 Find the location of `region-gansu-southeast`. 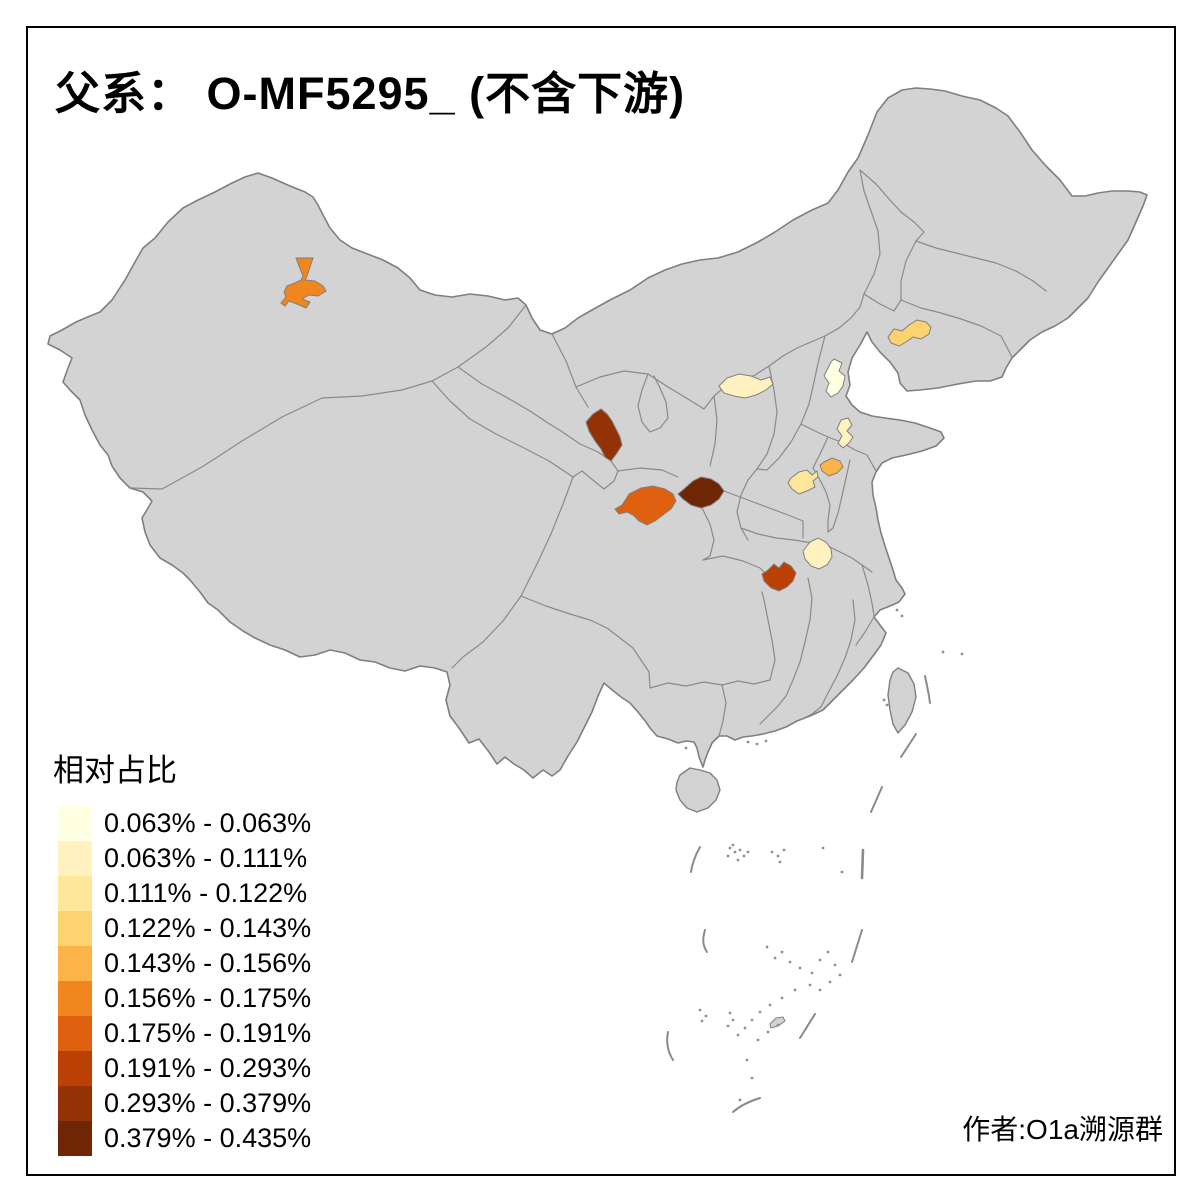

region-gansu-southeast is located at coordinates (645, 505).